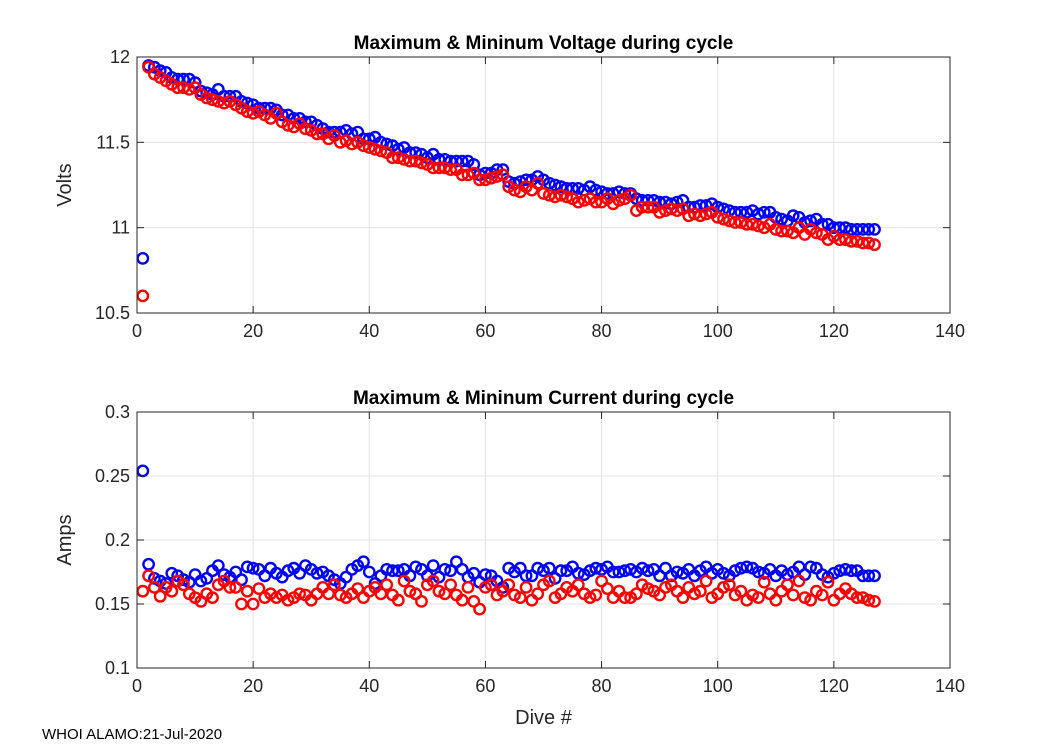  Describe the element at coordinates (113, 142) in the screenshot. I see `y-tick-label: 11.5` at that location.